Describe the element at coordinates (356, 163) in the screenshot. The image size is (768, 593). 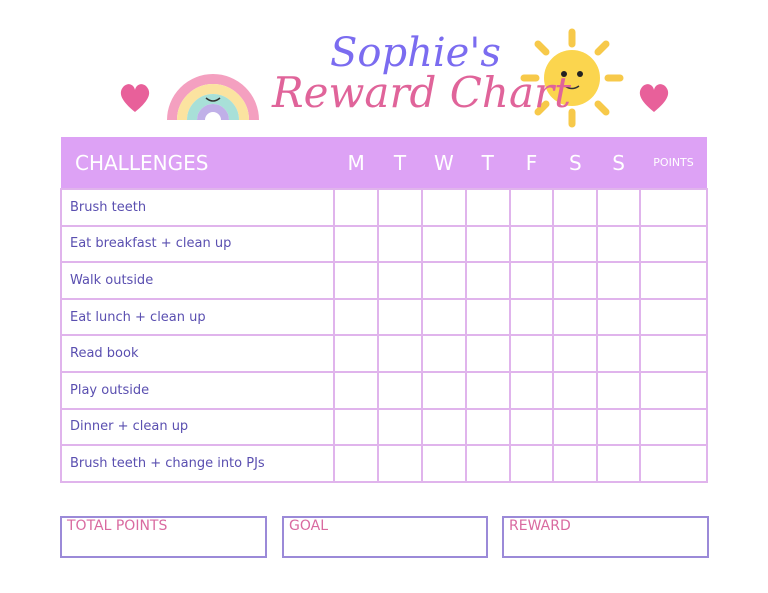
I see `header-day: M` at that location.